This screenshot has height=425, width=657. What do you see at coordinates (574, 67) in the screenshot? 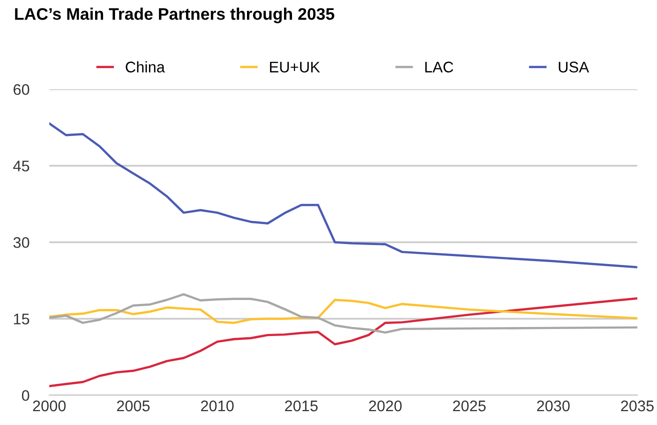
I see `legend-label: USA` at bounding box center [574, 67].